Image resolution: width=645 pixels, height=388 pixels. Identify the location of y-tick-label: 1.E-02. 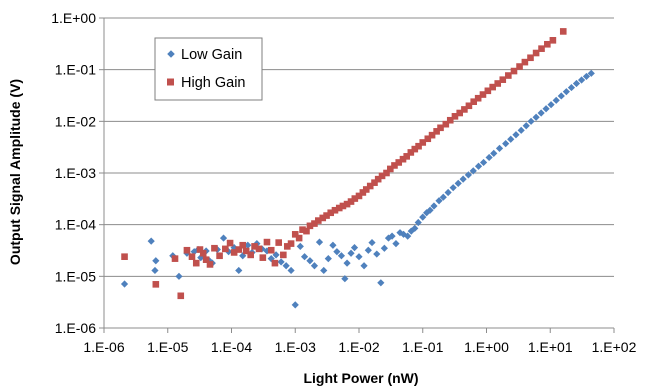
(75, 121).